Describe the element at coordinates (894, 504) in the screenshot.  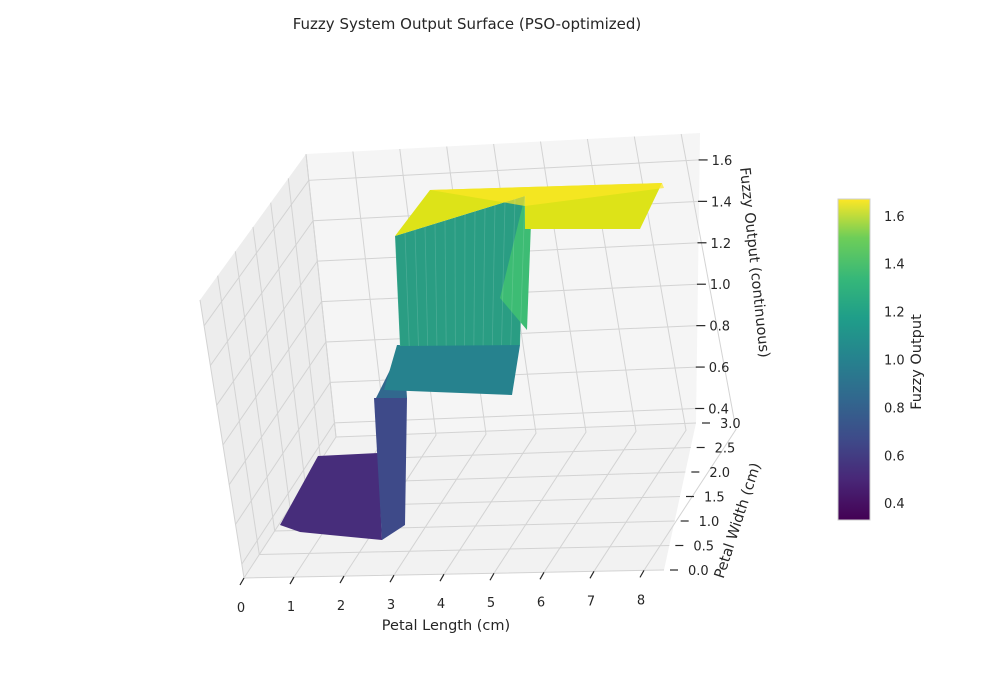
I see `colorbar-tick-label: 0.4` at that location.